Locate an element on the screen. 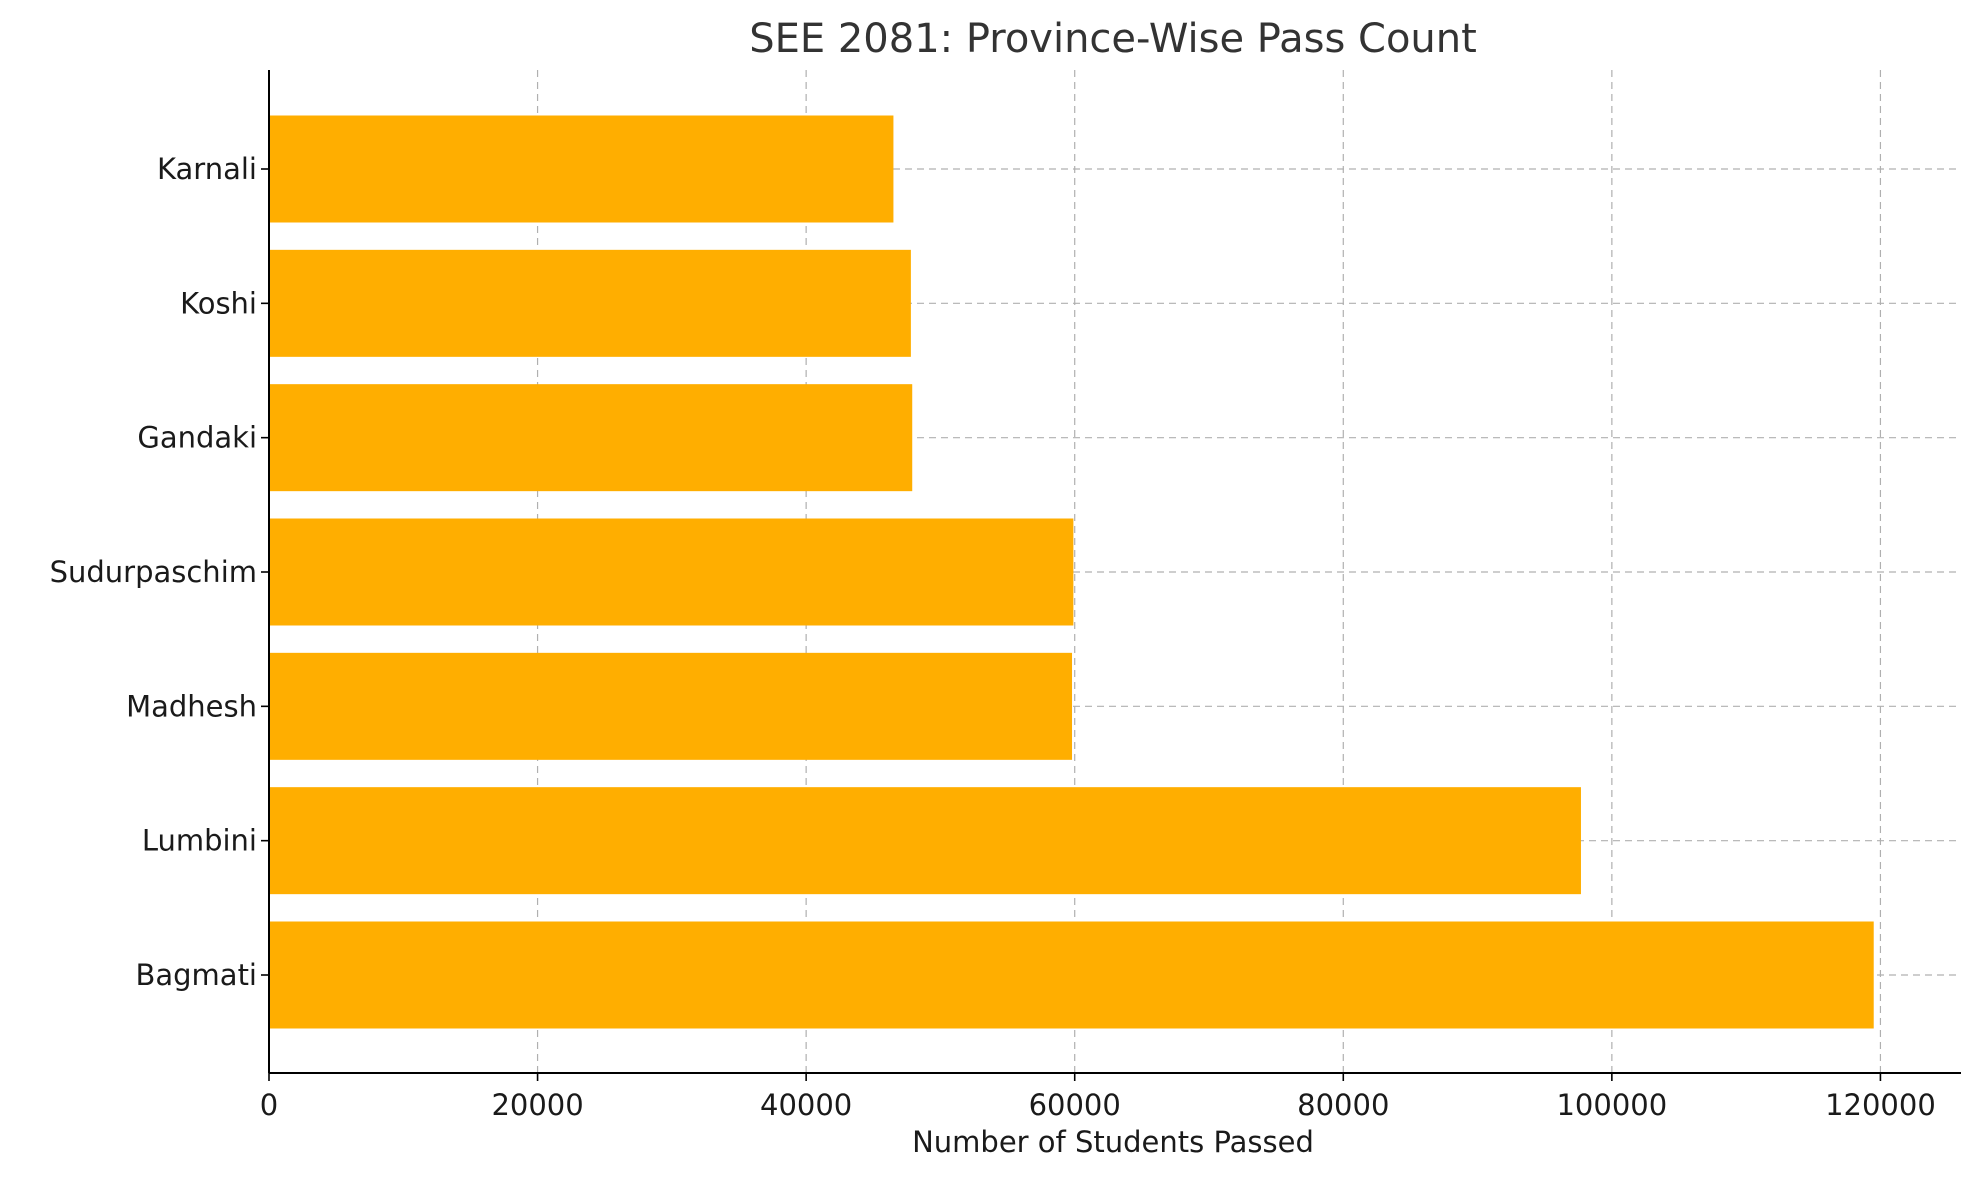 Image resolution: width=1979 pixels, height=1180 pixels. x-tick-label: 100000 is located at coordinates (1611, 1105).